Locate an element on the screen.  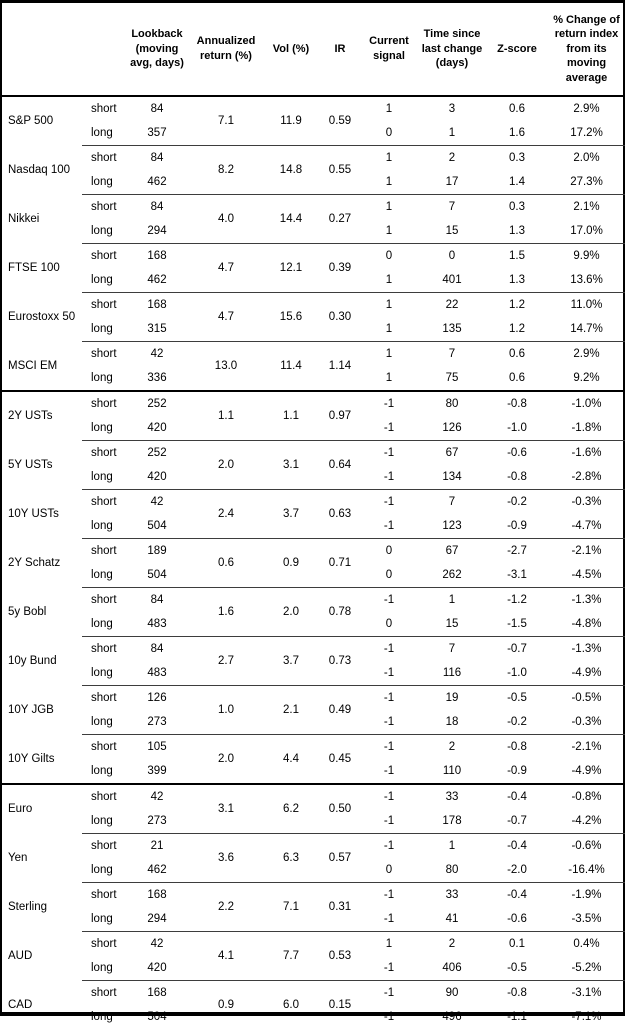
annualized-return-cell: 2.0 is located at coordinates (226, 760).